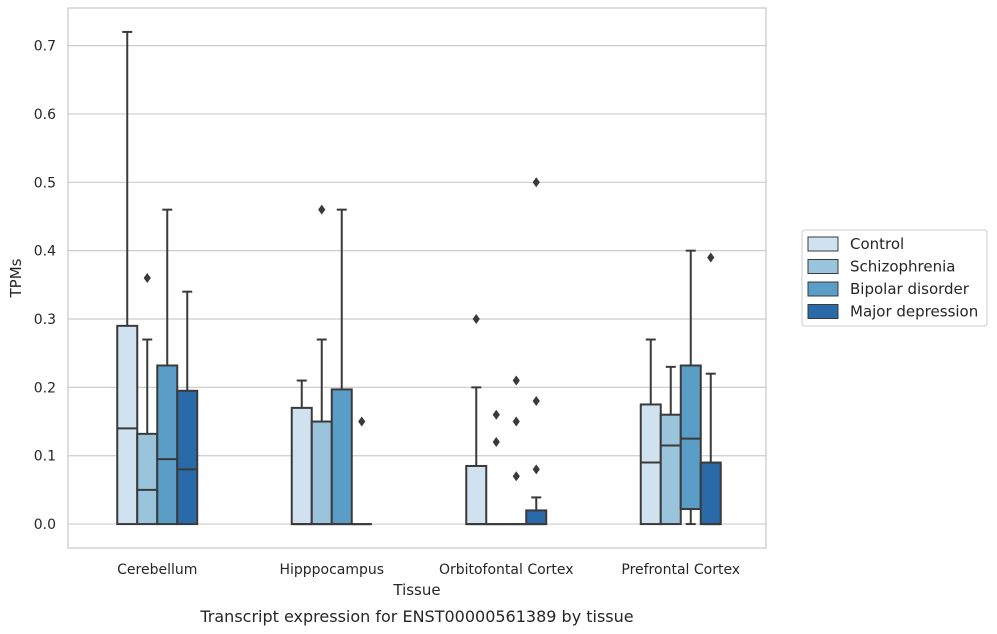  Describe the element at coordinates (506, 570) in the screenshot. I see `x-tick-label: Orbitofontal Cortex` at that location.